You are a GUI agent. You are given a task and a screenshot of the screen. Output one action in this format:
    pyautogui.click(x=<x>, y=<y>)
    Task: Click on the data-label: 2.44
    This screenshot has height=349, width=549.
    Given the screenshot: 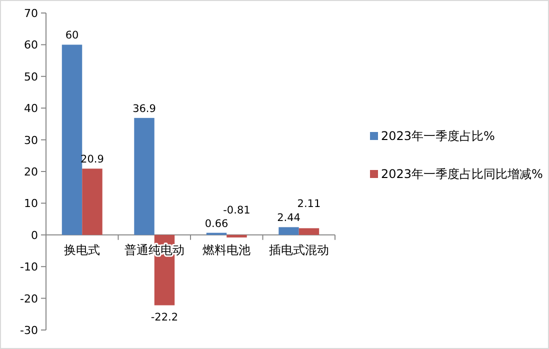 What is the action you would take?
    pyautogui.click(x=289, y=218)
    